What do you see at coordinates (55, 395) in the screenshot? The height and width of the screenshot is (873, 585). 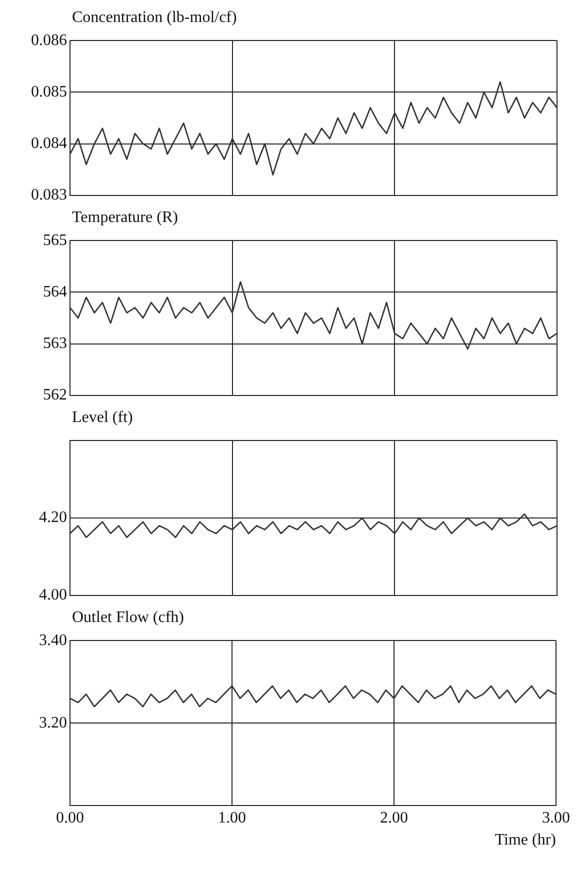 I see `y-tick-label: 562` at bounding box center [55, 395].